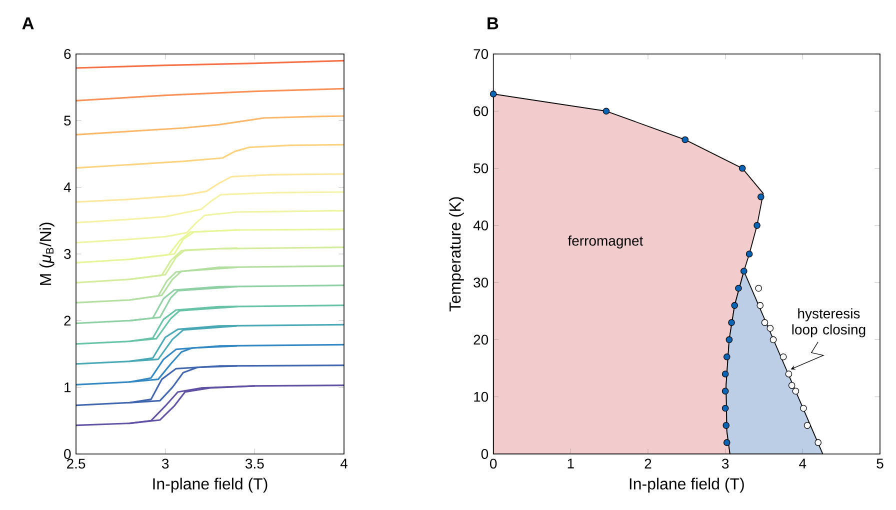 The height and width of the screenshot is (510, 896). I want to click on chart-title: A, so click(28, 23).